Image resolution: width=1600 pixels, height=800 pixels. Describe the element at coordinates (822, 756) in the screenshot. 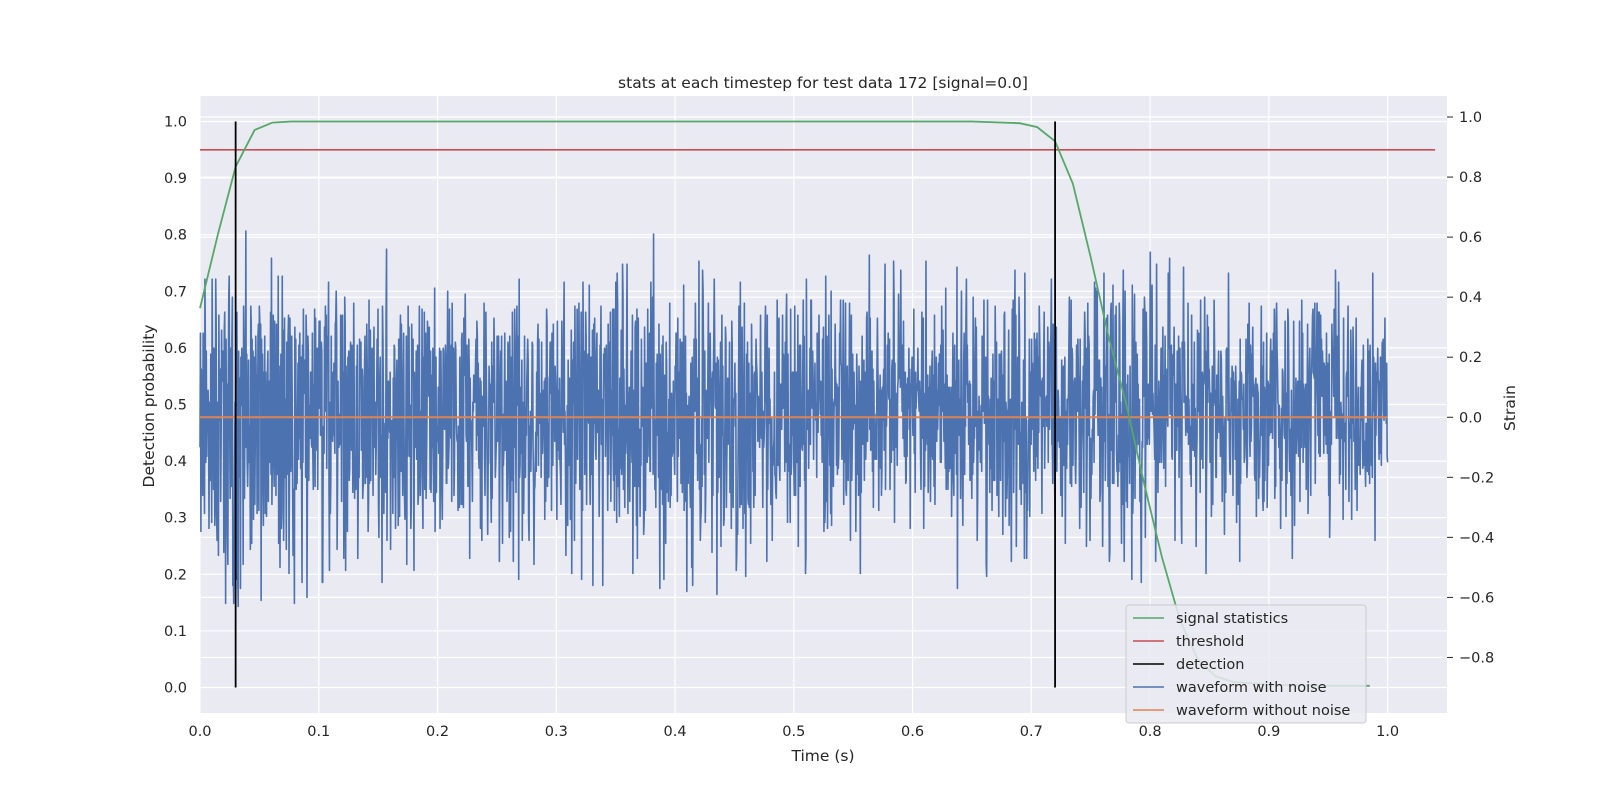

I see `x-axis-label: Time (s)` at that location.